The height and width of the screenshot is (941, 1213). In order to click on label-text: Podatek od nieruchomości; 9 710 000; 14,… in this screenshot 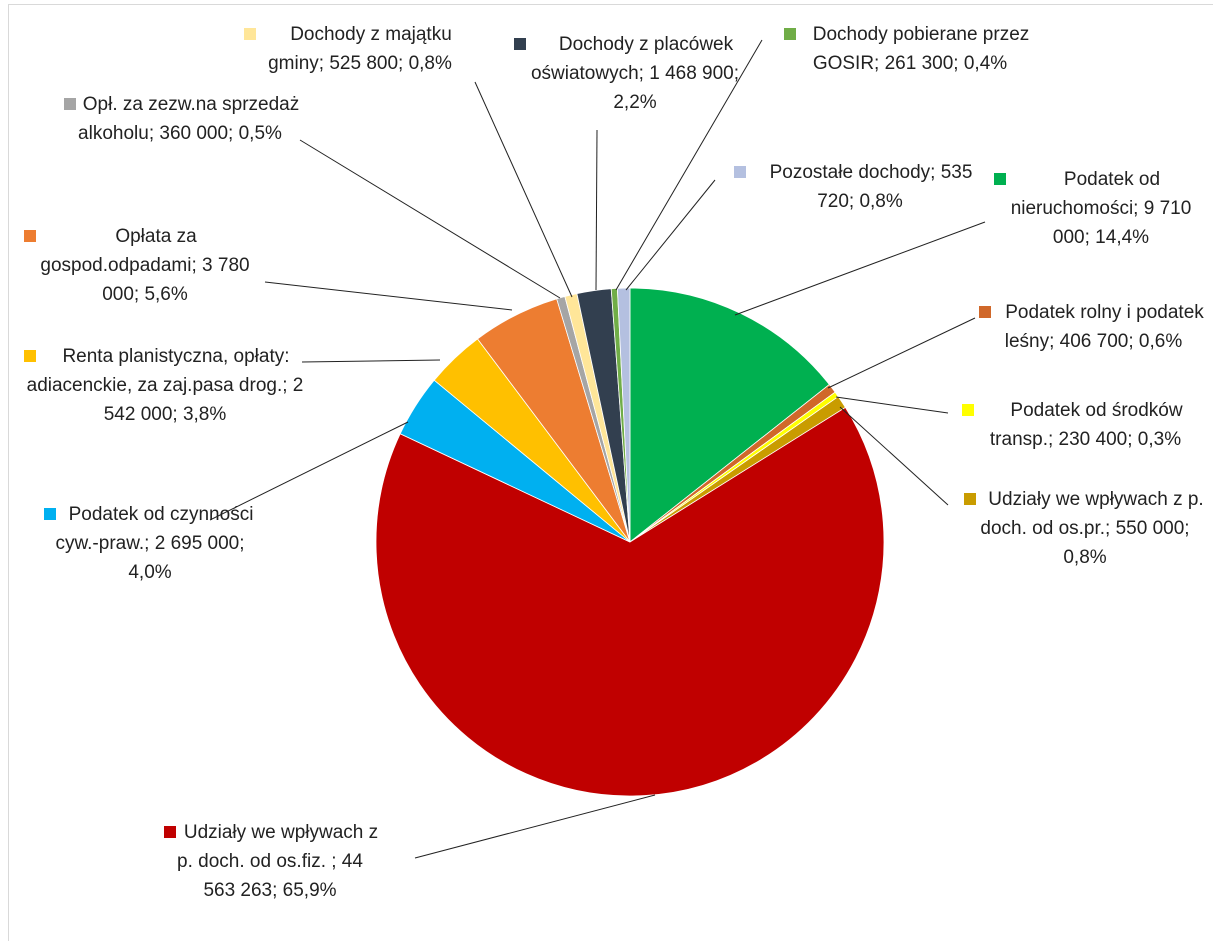, I will do `click(1101, 208)`.